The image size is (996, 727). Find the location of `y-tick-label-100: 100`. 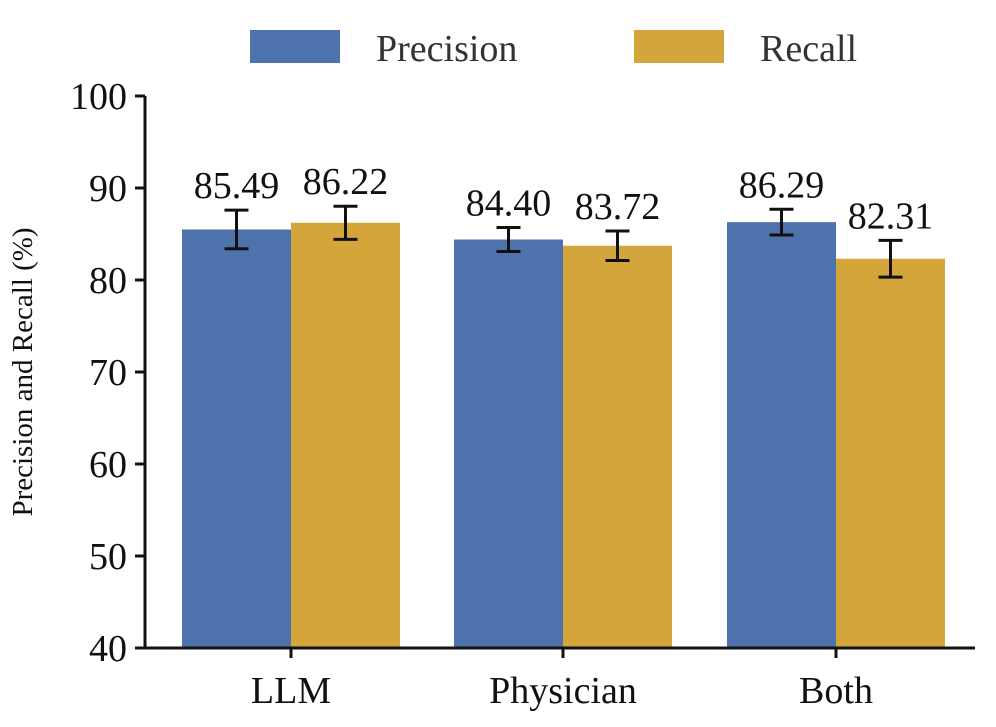

y-tick-label-100: 100 is located at coordinates (98, 97).